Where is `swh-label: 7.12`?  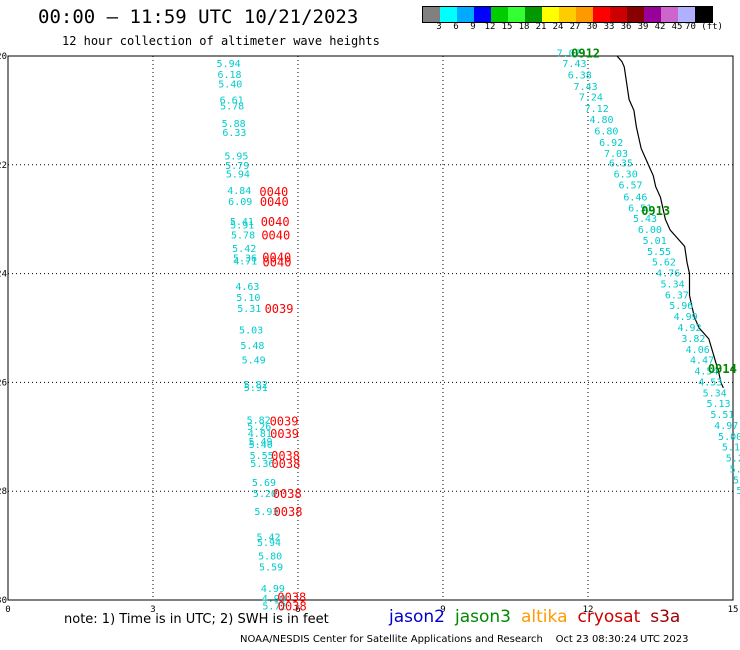
swh-label: 7.12 is located at coordinates (597, 109).